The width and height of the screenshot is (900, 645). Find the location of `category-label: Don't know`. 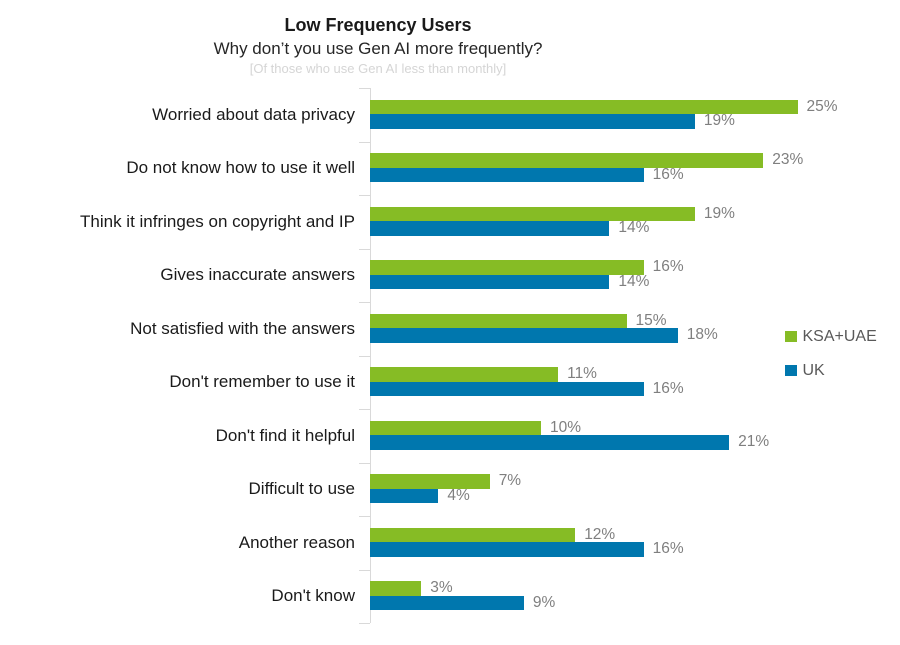

category-label: Don't know is located at coordinates (313, 596).